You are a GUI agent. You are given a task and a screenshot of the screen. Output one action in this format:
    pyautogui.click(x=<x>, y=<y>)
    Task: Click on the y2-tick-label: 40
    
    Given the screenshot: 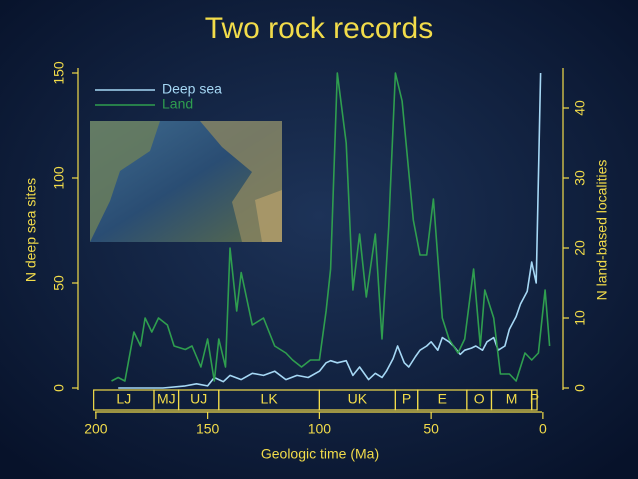 What is the action you would take?
    pyautogui.click(x=580, y=108)
    